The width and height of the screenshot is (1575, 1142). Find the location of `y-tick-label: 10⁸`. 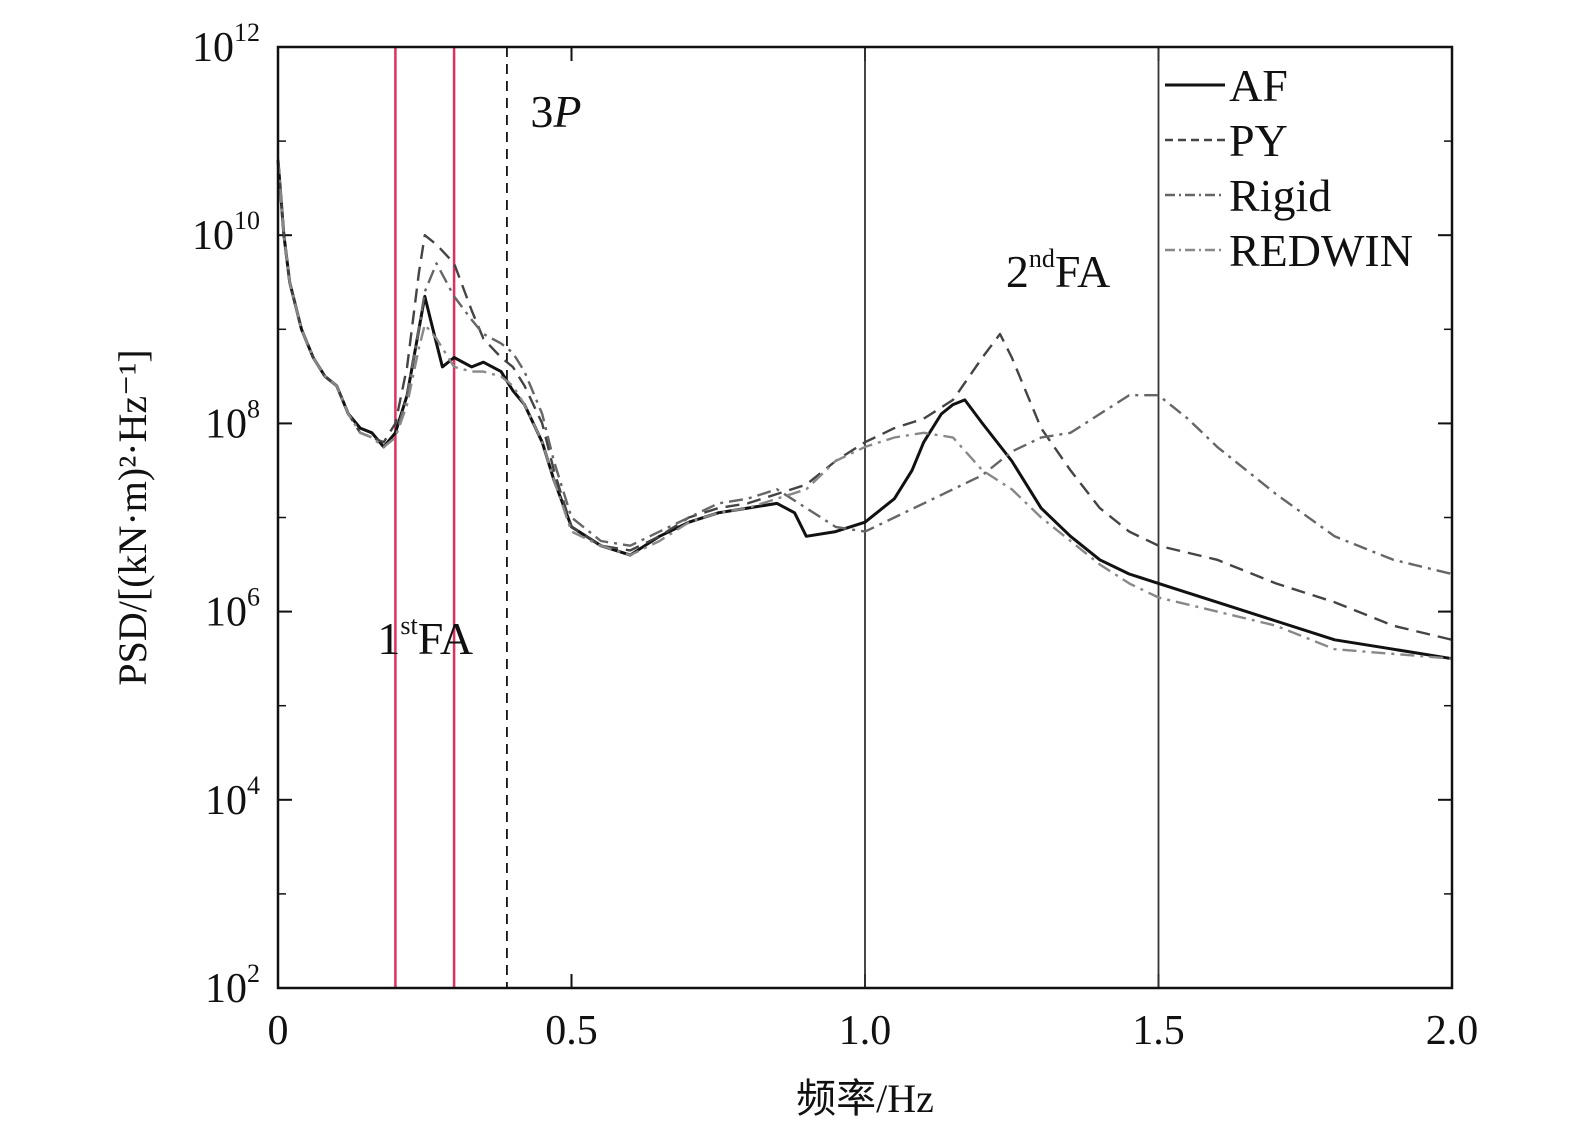

y-tick-label: 10⁸ is located at coordinates (232, 420).